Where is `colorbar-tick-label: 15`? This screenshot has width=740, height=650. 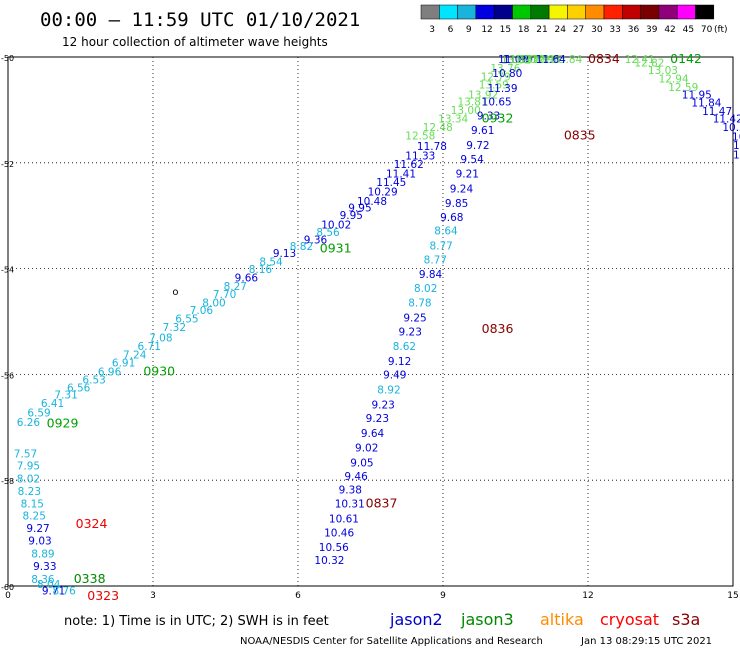
colorbar-tick-label: 15 is located at coordinates (505, 30).